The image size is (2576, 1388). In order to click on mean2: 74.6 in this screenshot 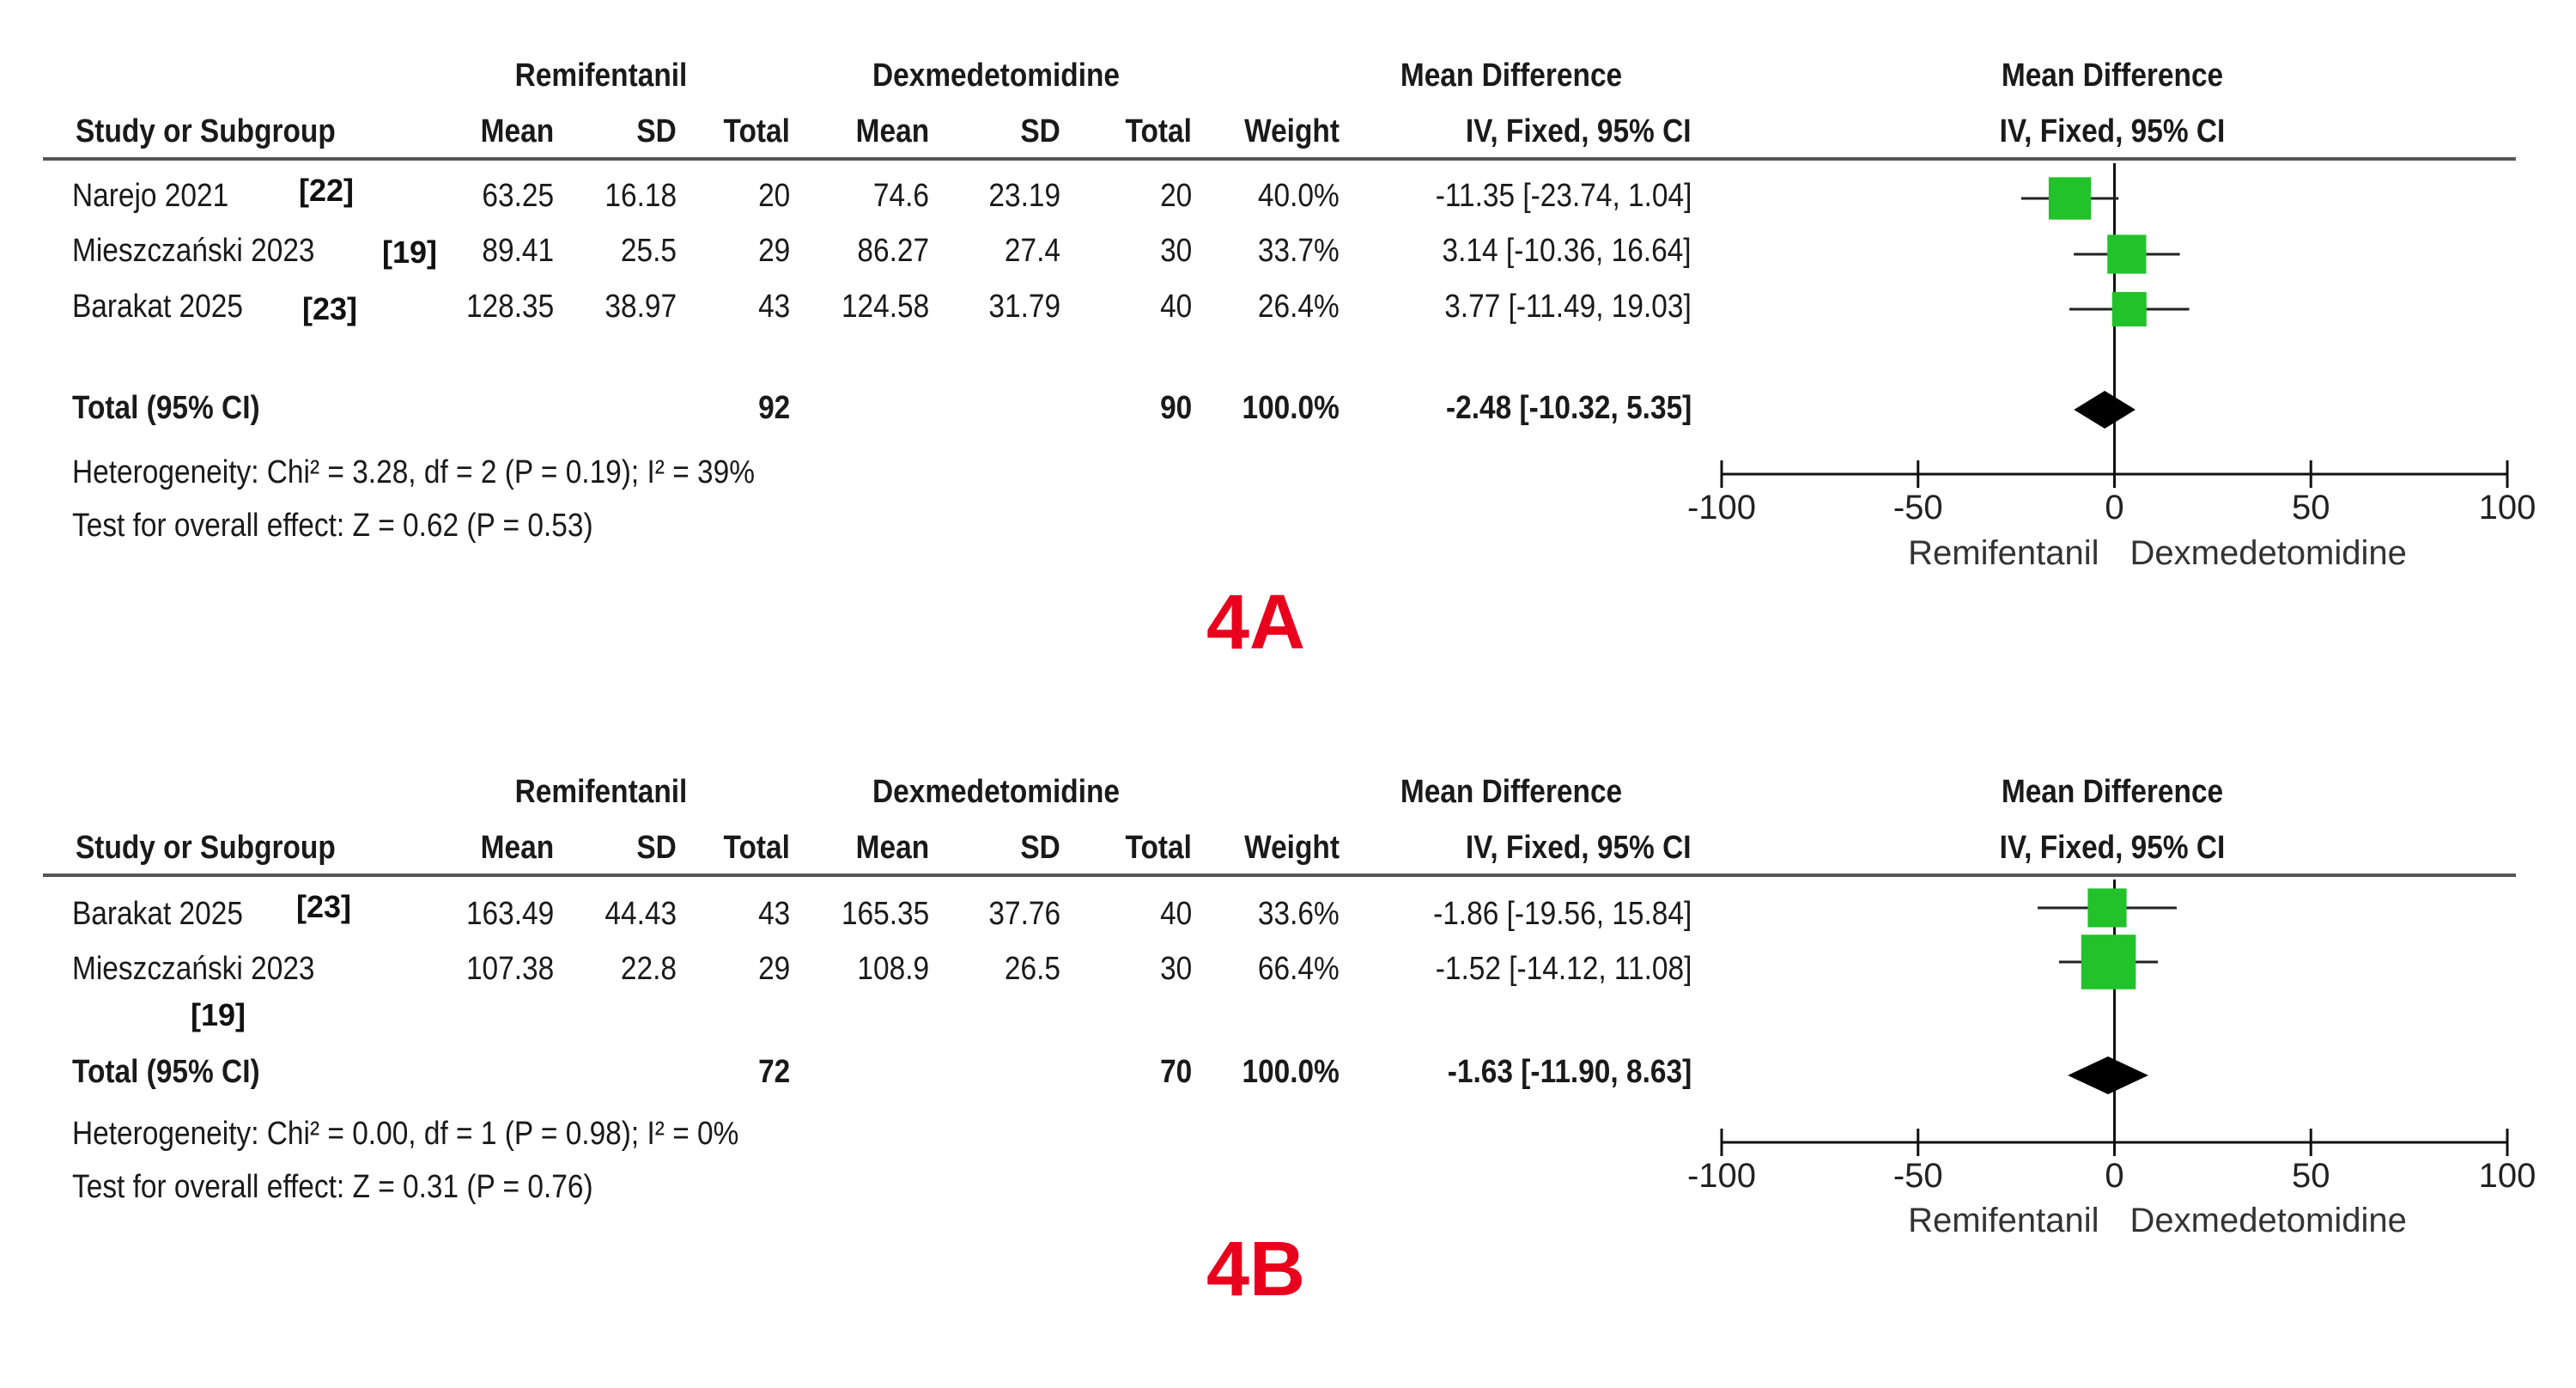, I will do `click(900, 196)`.